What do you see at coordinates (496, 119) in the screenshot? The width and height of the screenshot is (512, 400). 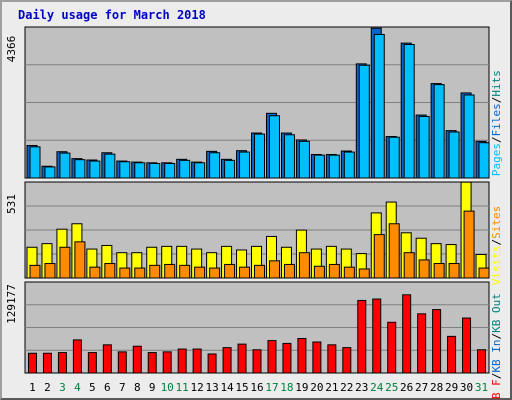 I see `legend-files: Files` at bounding box center [496, 119].